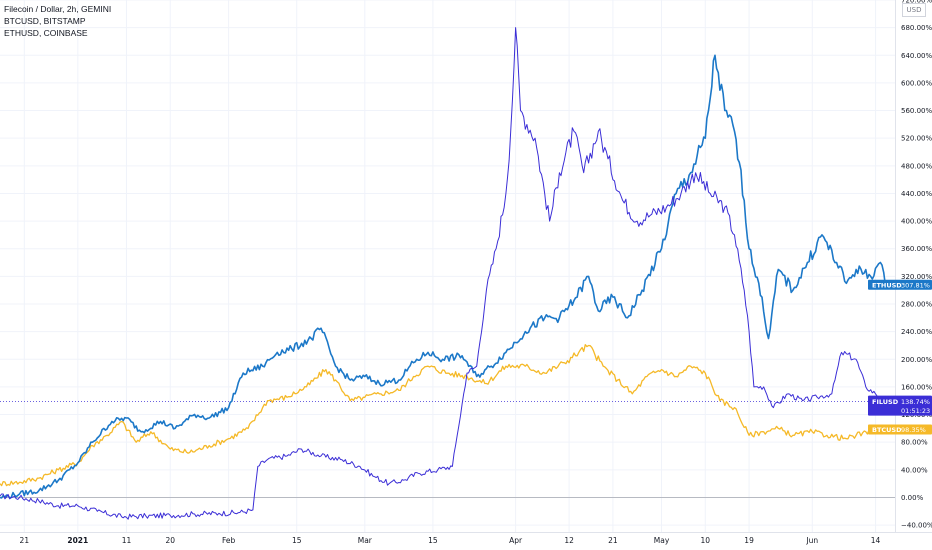 This screenshot has width=932, height=550. I want to click on y-tick-label: 640.00%, so click(916, 56).